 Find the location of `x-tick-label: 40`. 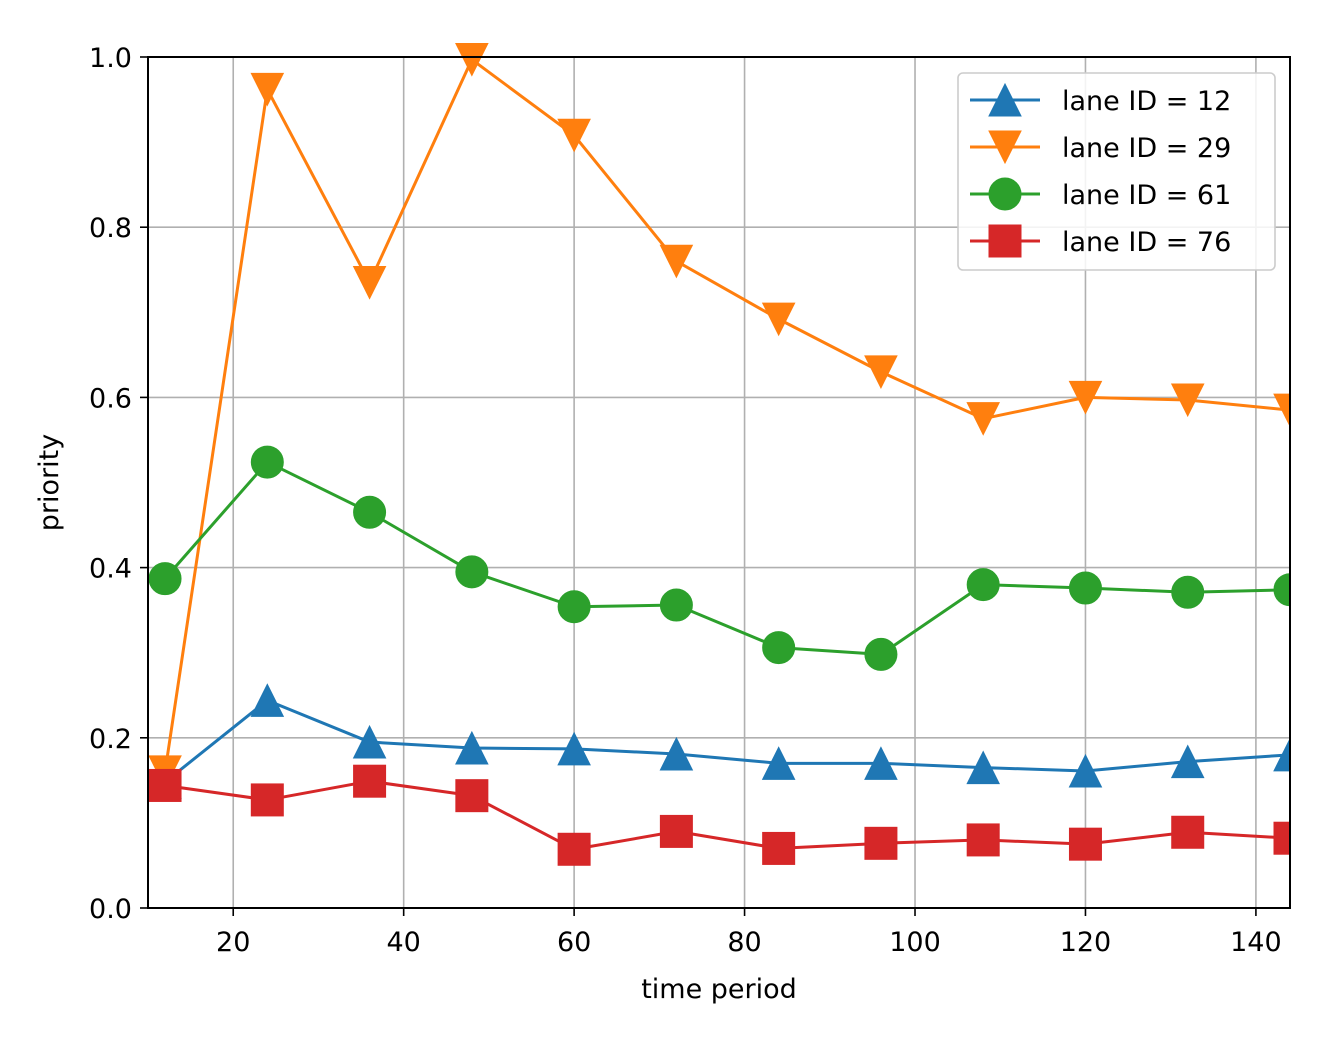

x-tick-label: 40 is located at coordinates (403, 942).